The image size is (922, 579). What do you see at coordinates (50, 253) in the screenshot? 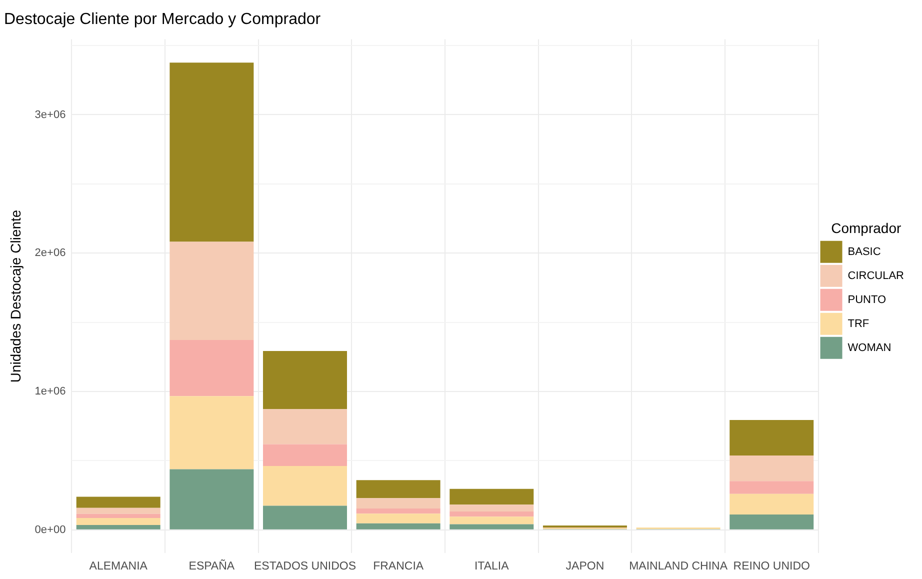
I see `y-tick-label: 2e+06` at bounding box center [50, 253].